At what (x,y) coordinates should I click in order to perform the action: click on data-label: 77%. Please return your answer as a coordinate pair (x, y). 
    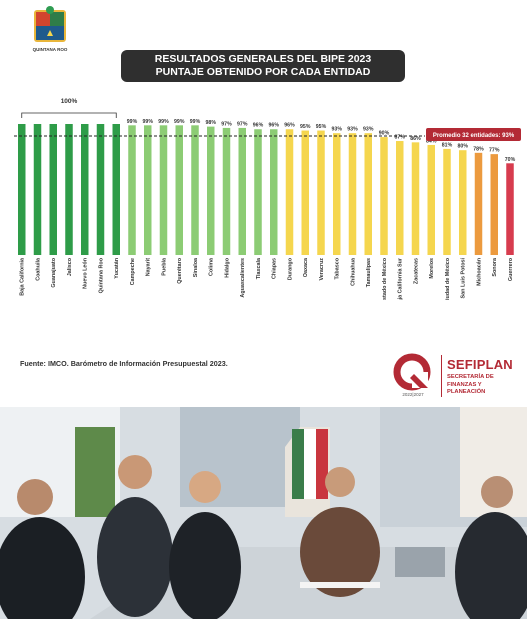
    Looking at the image, I should click on (494, 151).